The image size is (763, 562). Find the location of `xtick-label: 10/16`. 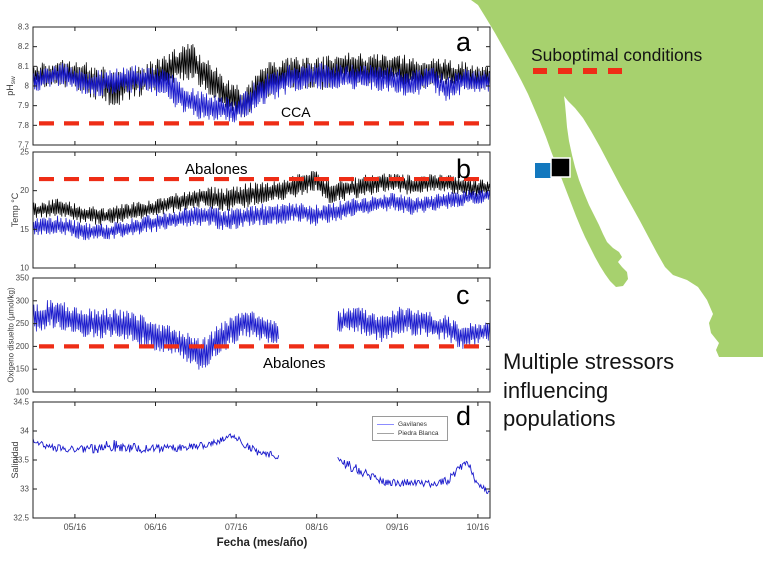

xtick-label: 10/16 is located at coordinates (478, 527).